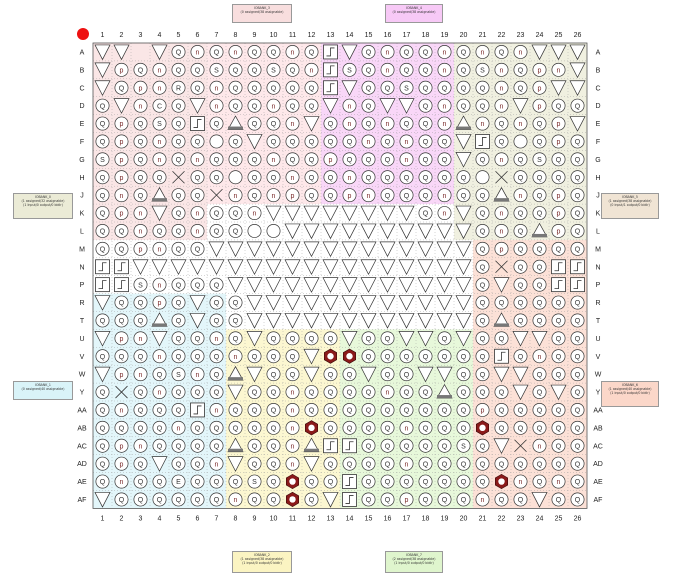 This screenshot has width=692, height=575. Describe the element at coordinates (159, 319) in the screenshot. I see `pin-ground-triangle-up` at that location.